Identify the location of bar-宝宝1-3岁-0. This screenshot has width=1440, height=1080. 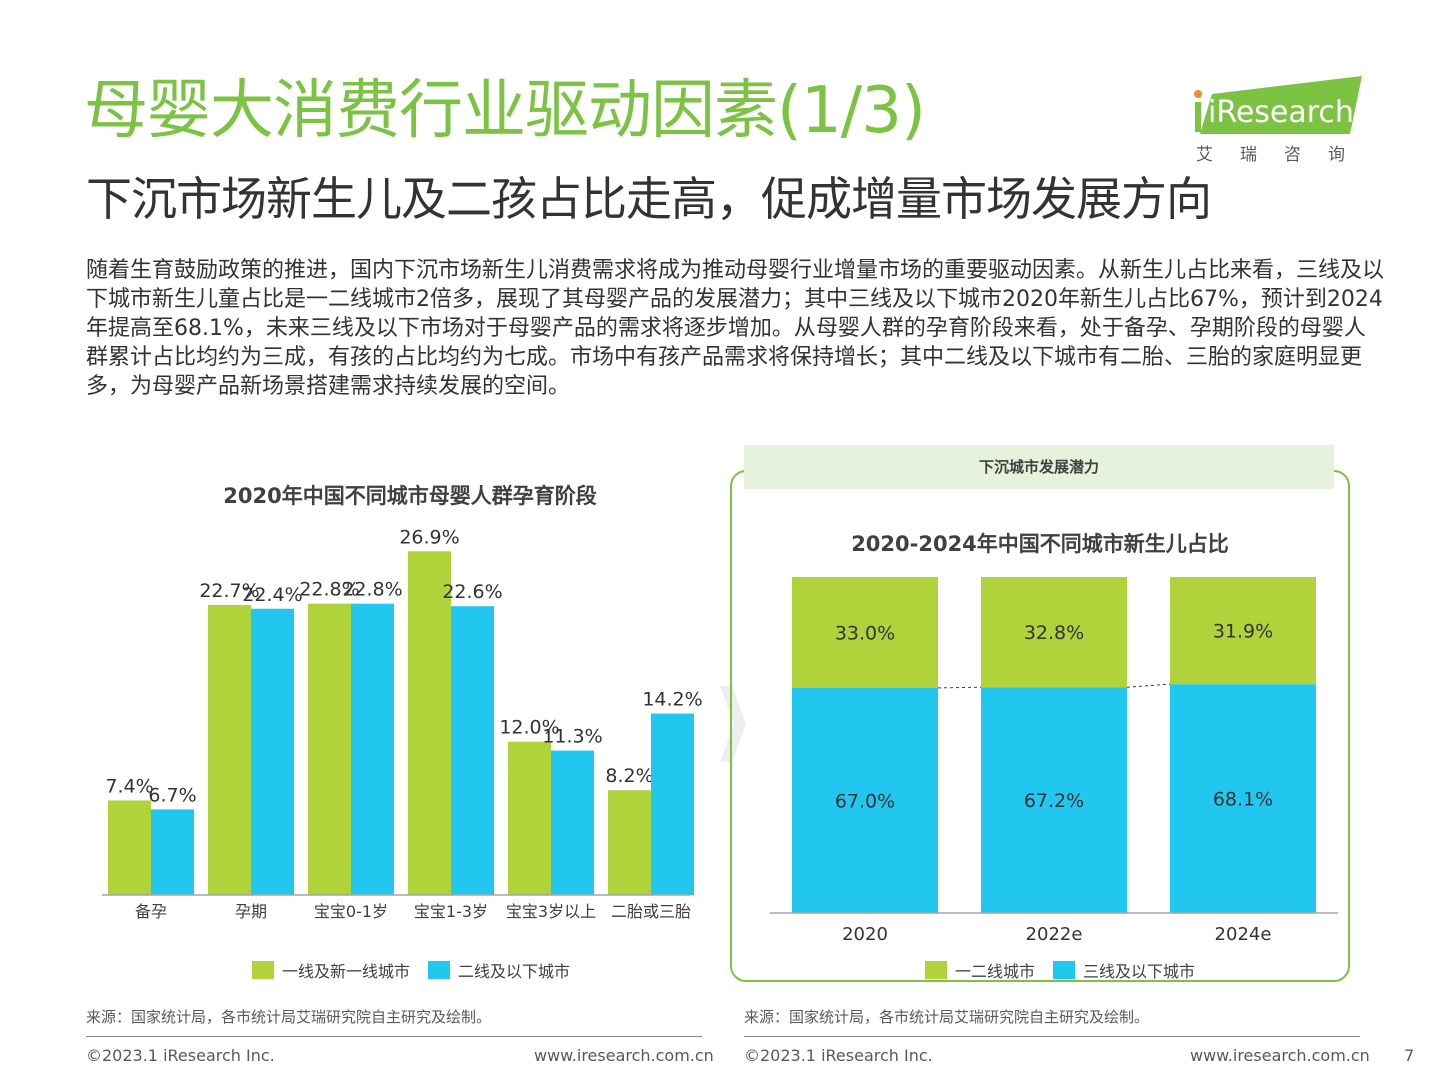
(429, 723).